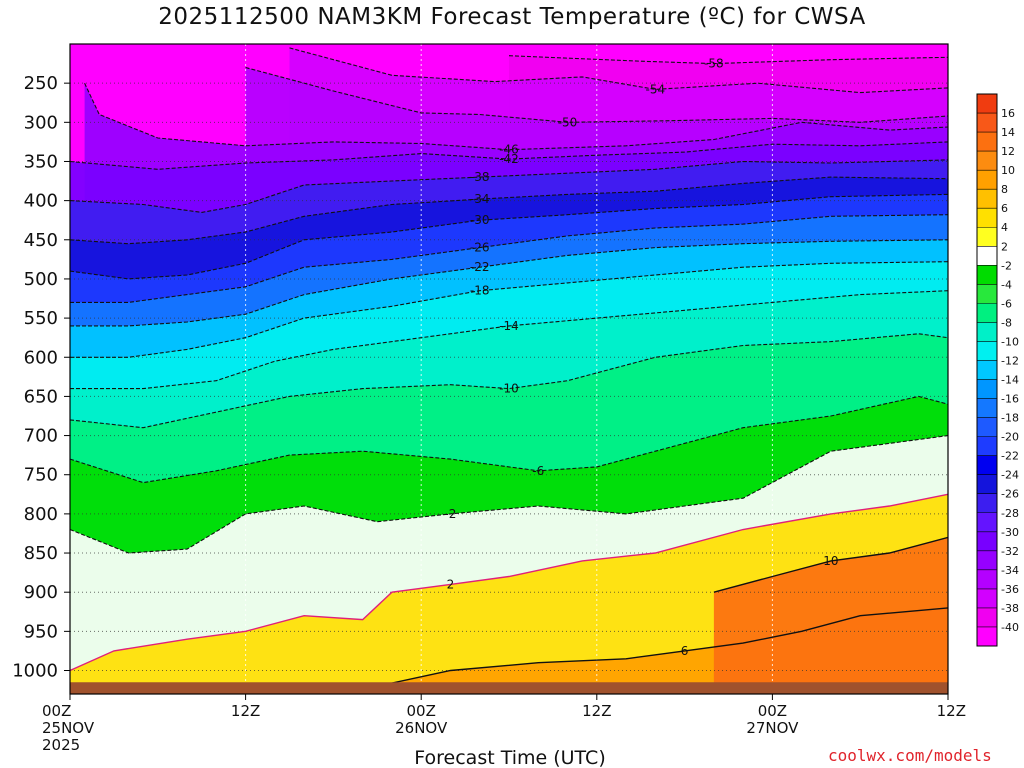 This screenshot has width=1024, height=768. What do you see at coordinates (245, 711) in the screenshot?
I see `x-tick-label-12-1: 12Z` at bounding box center [245, 711].